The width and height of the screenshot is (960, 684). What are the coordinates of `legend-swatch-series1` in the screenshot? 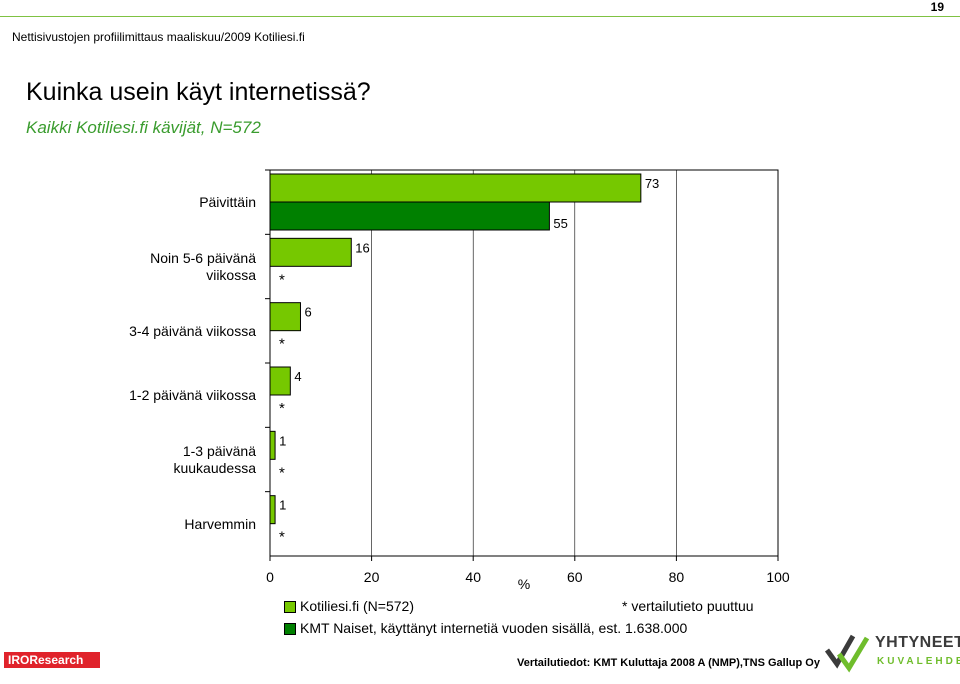 It's located at (290, 607).